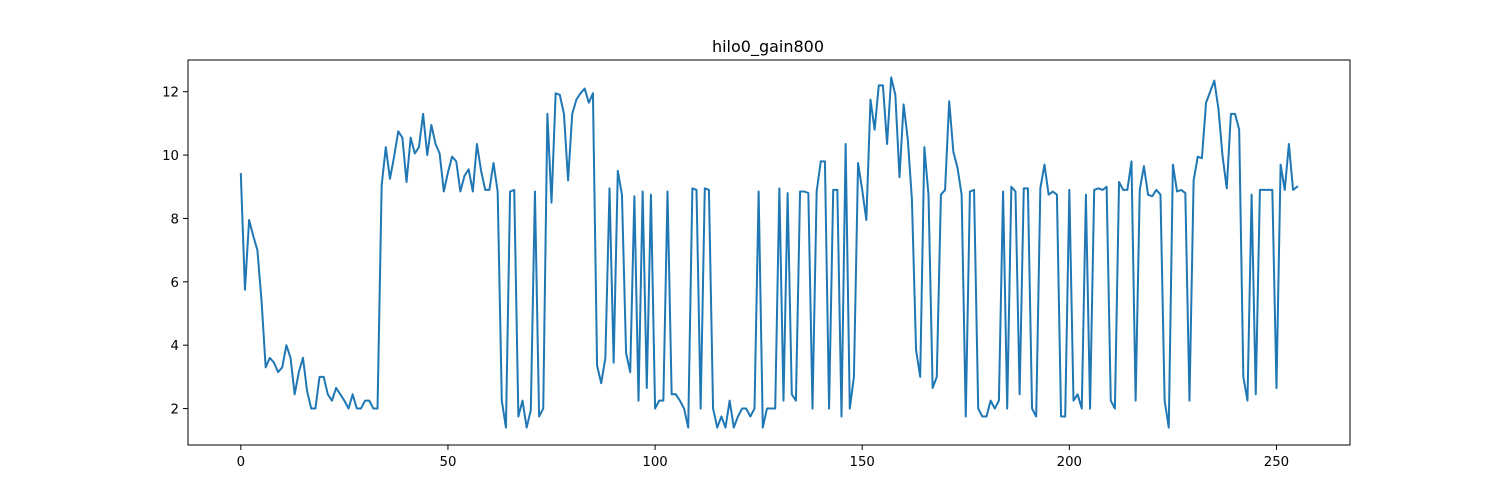 This screenshot has height=500, width=1500. What do you see at coordinates (768, 47) in the screenshot?
I see `chart-title: hilo0_gain800` at bounding box center [768, 47].